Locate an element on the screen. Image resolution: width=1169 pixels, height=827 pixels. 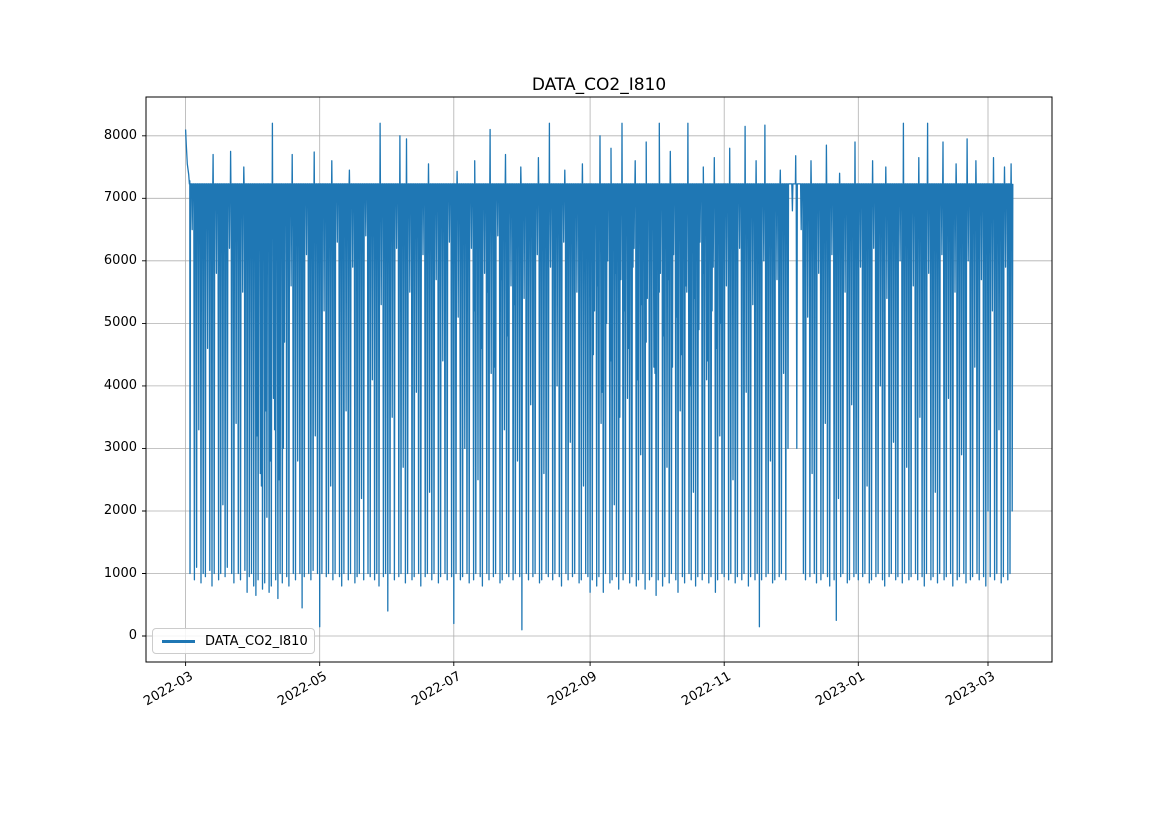
y-tick-label: 6000 is located at coordinates (120, 260).